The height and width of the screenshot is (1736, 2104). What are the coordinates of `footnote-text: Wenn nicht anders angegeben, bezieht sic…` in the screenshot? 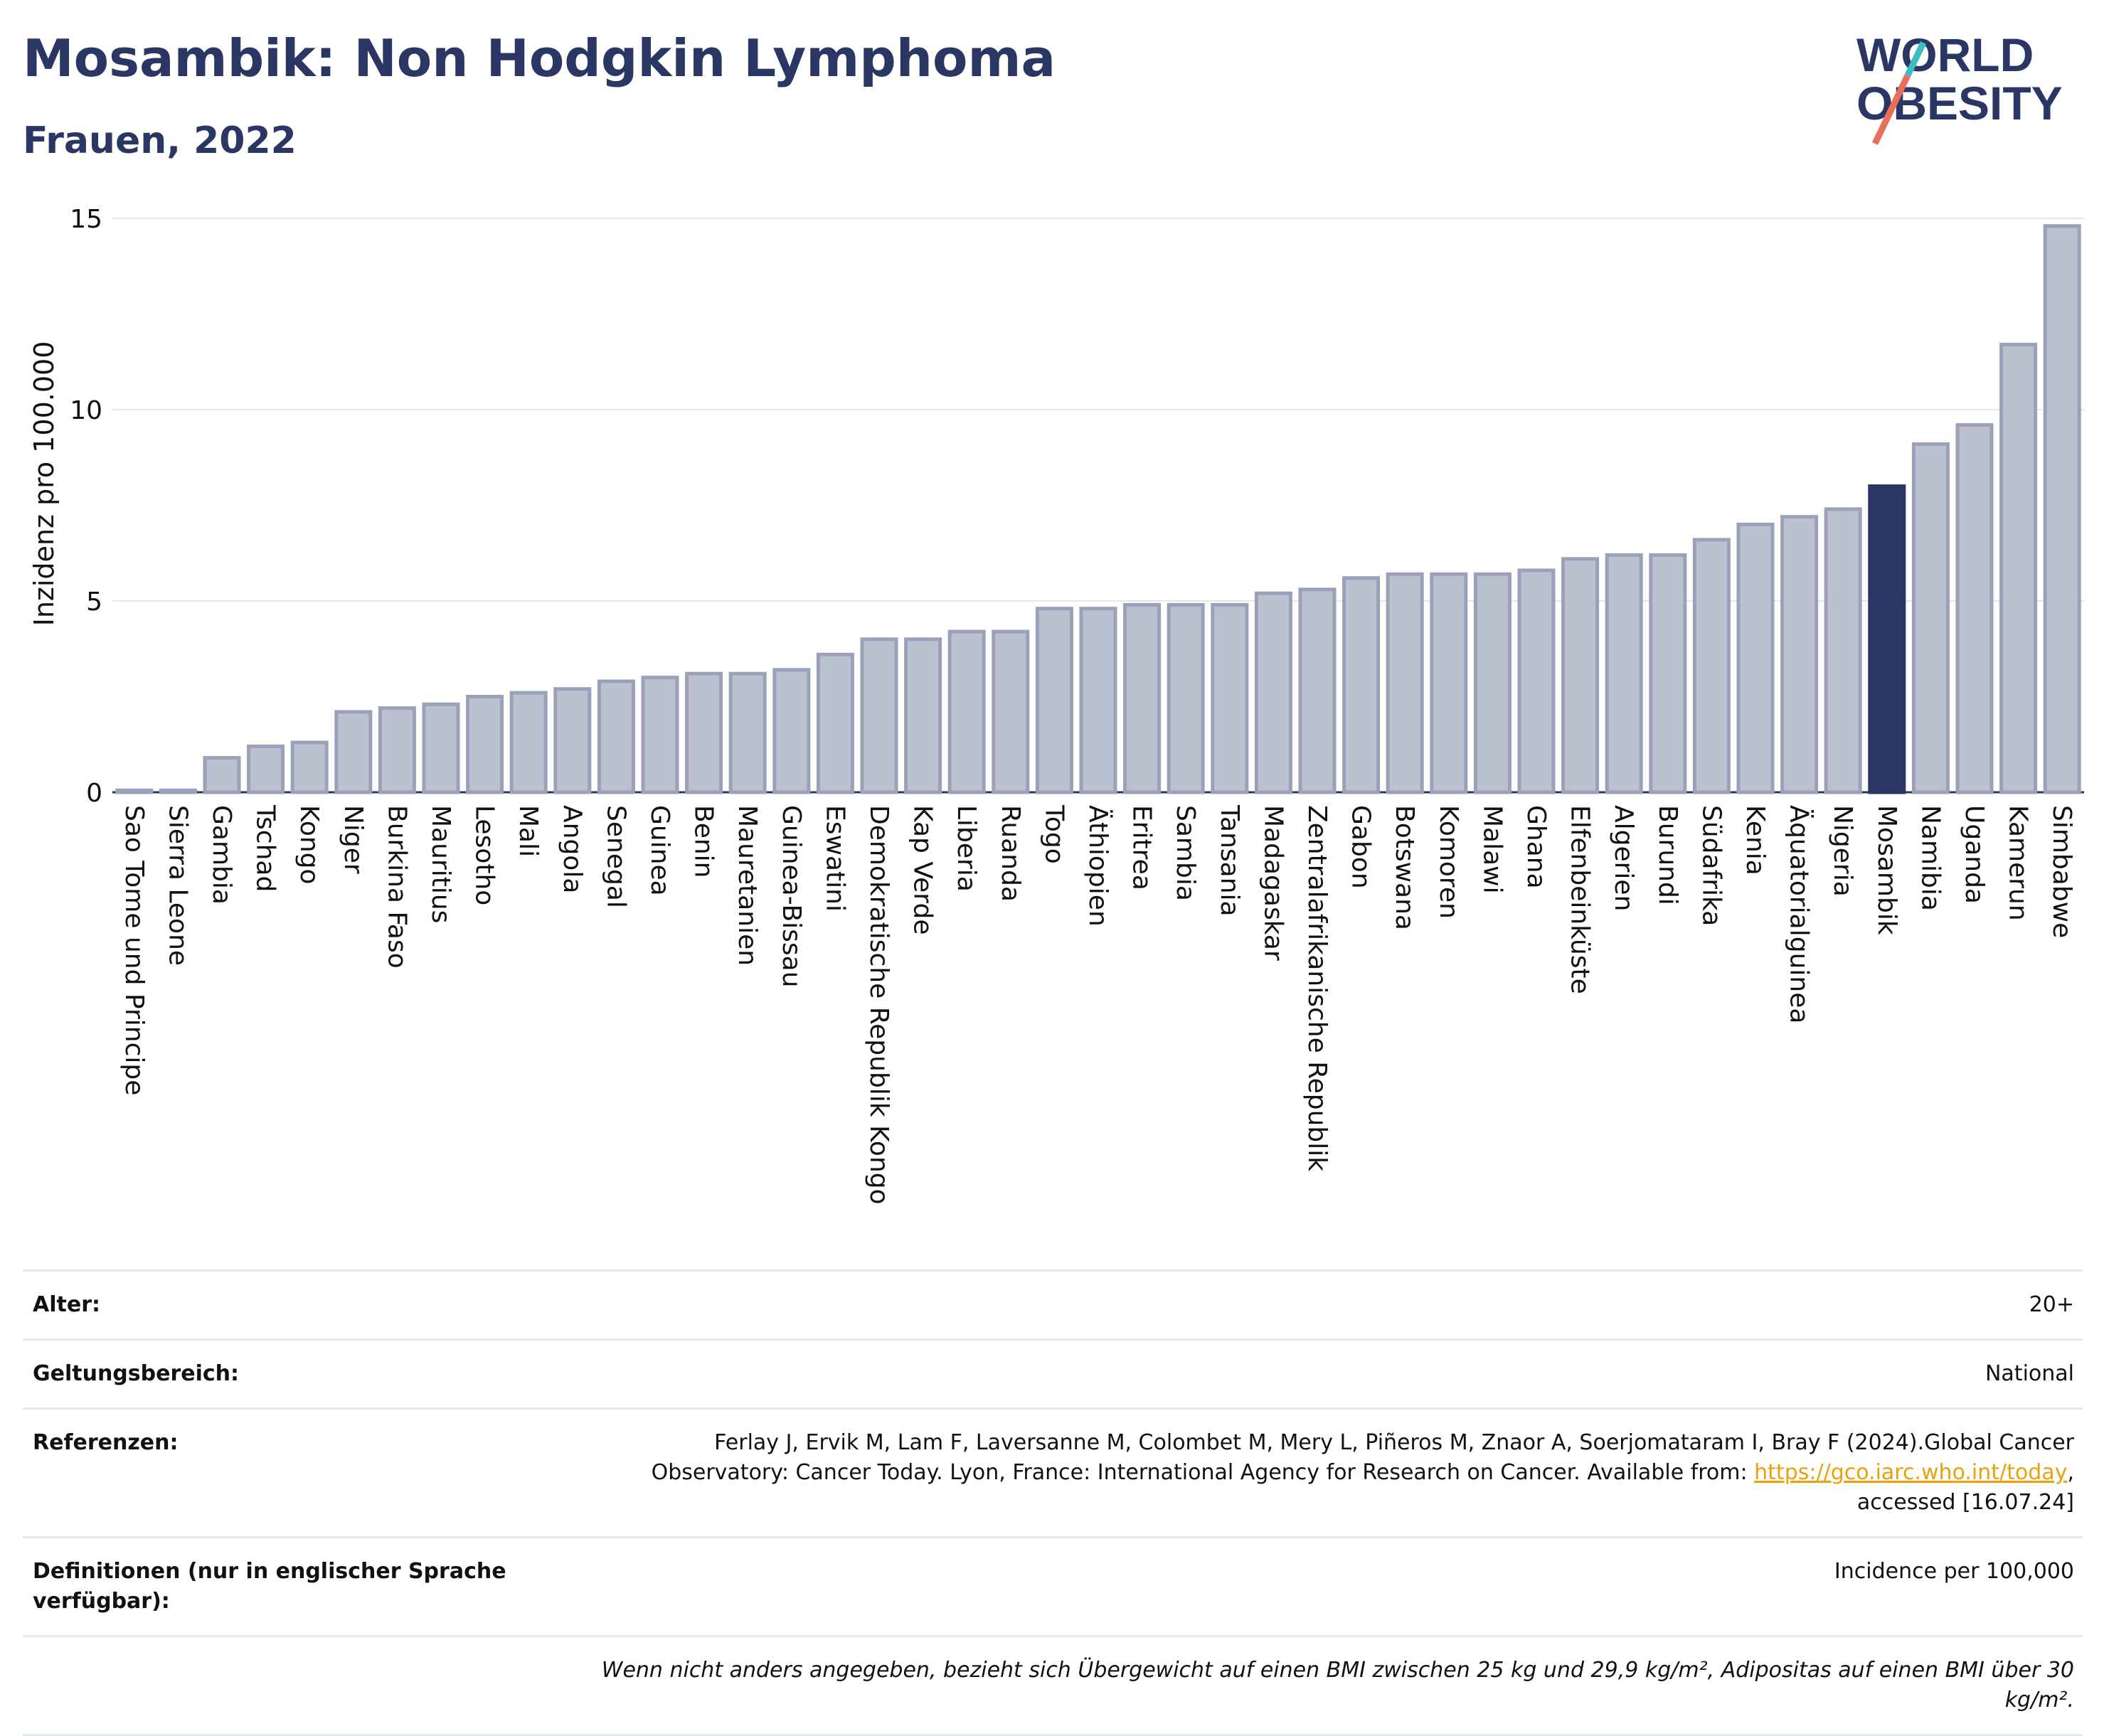 It's located at (1337, 1685).